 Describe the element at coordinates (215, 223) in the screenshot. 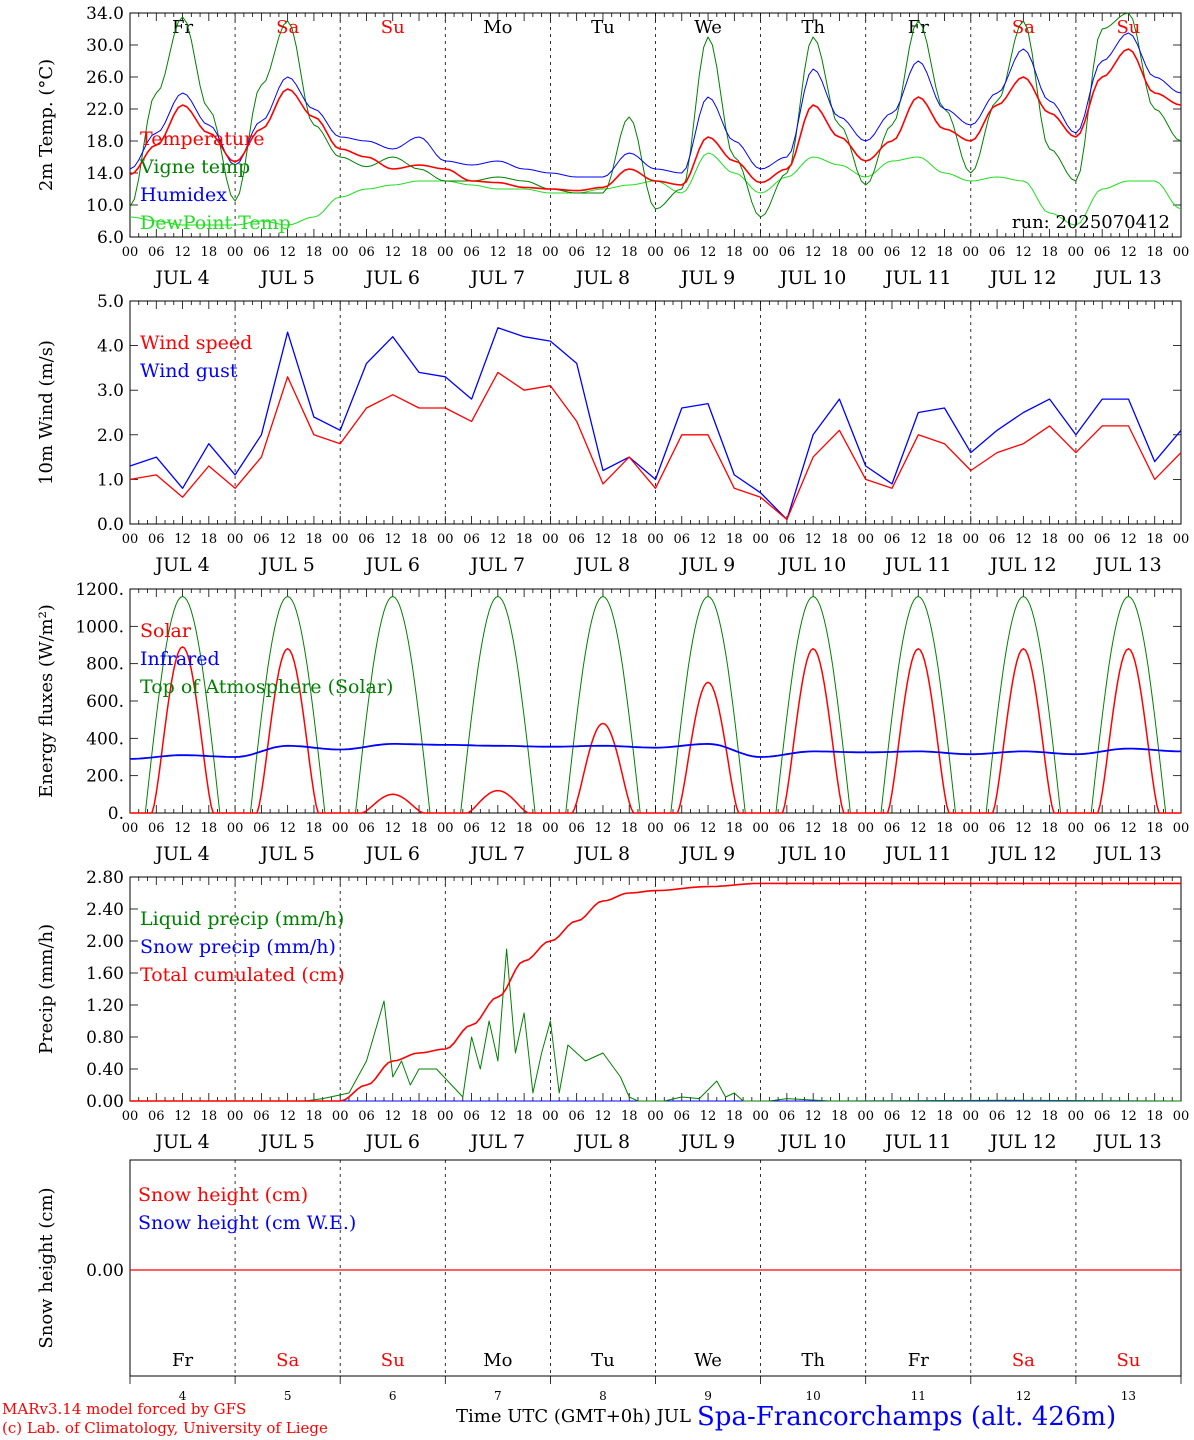

I see `legend-entry: DewPoint Temp` at that location.